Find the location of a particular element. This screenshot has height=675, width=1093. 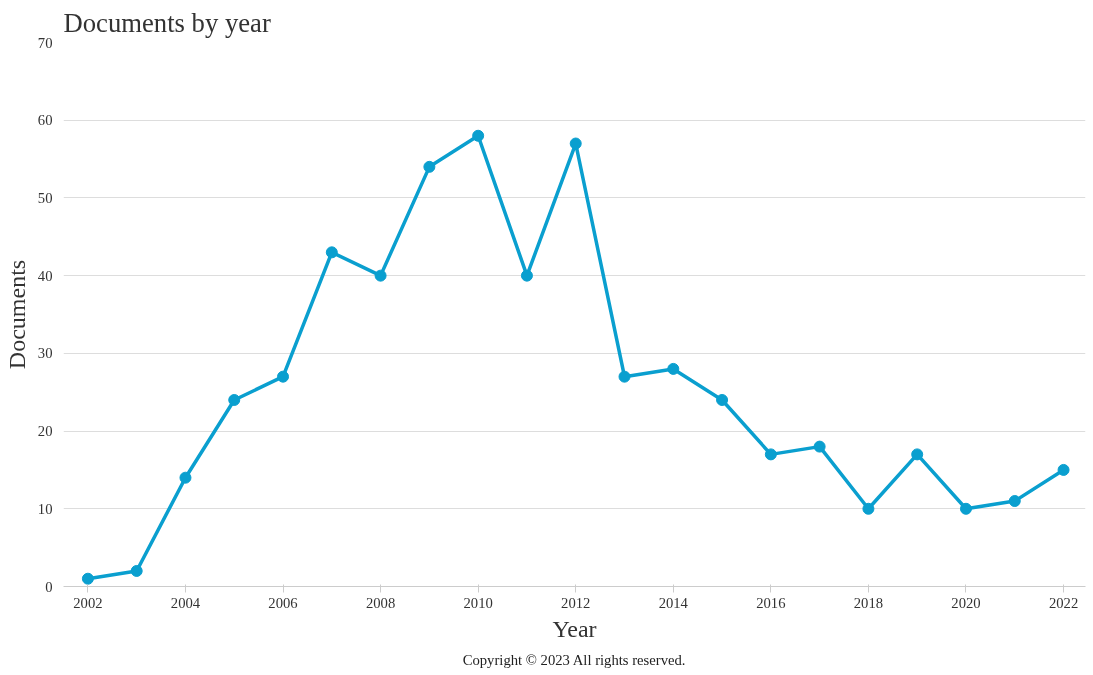

y-tick-label: 40 is located at coordinates (45, 275).